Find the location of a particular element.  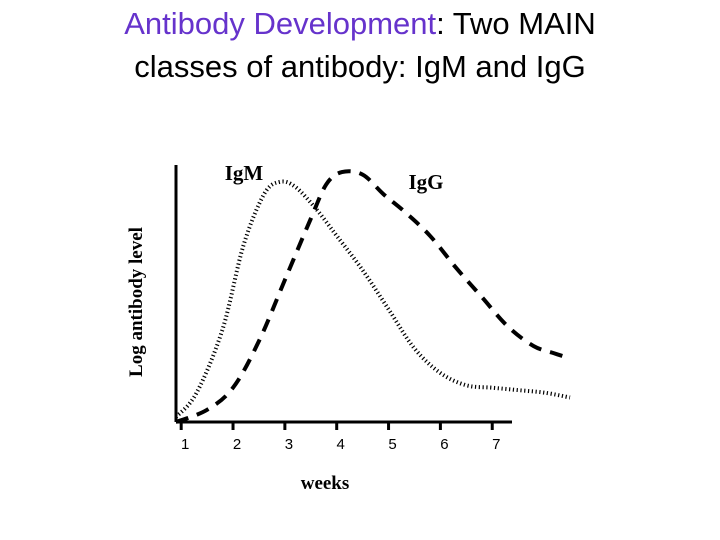

slide-title-line-1: Antibody Development: Two MAIN is located at coordinates (360, 23).